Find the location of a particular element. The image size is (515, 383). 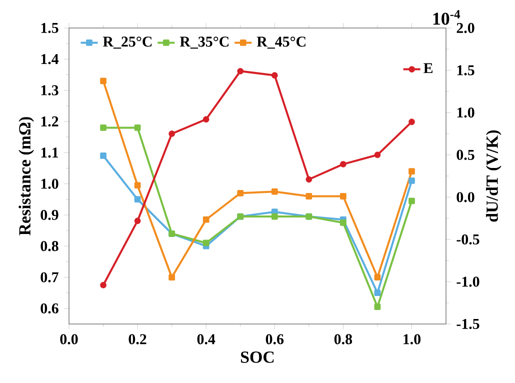

x-tick-label: 0.6 is located at coordinates (275, 339).